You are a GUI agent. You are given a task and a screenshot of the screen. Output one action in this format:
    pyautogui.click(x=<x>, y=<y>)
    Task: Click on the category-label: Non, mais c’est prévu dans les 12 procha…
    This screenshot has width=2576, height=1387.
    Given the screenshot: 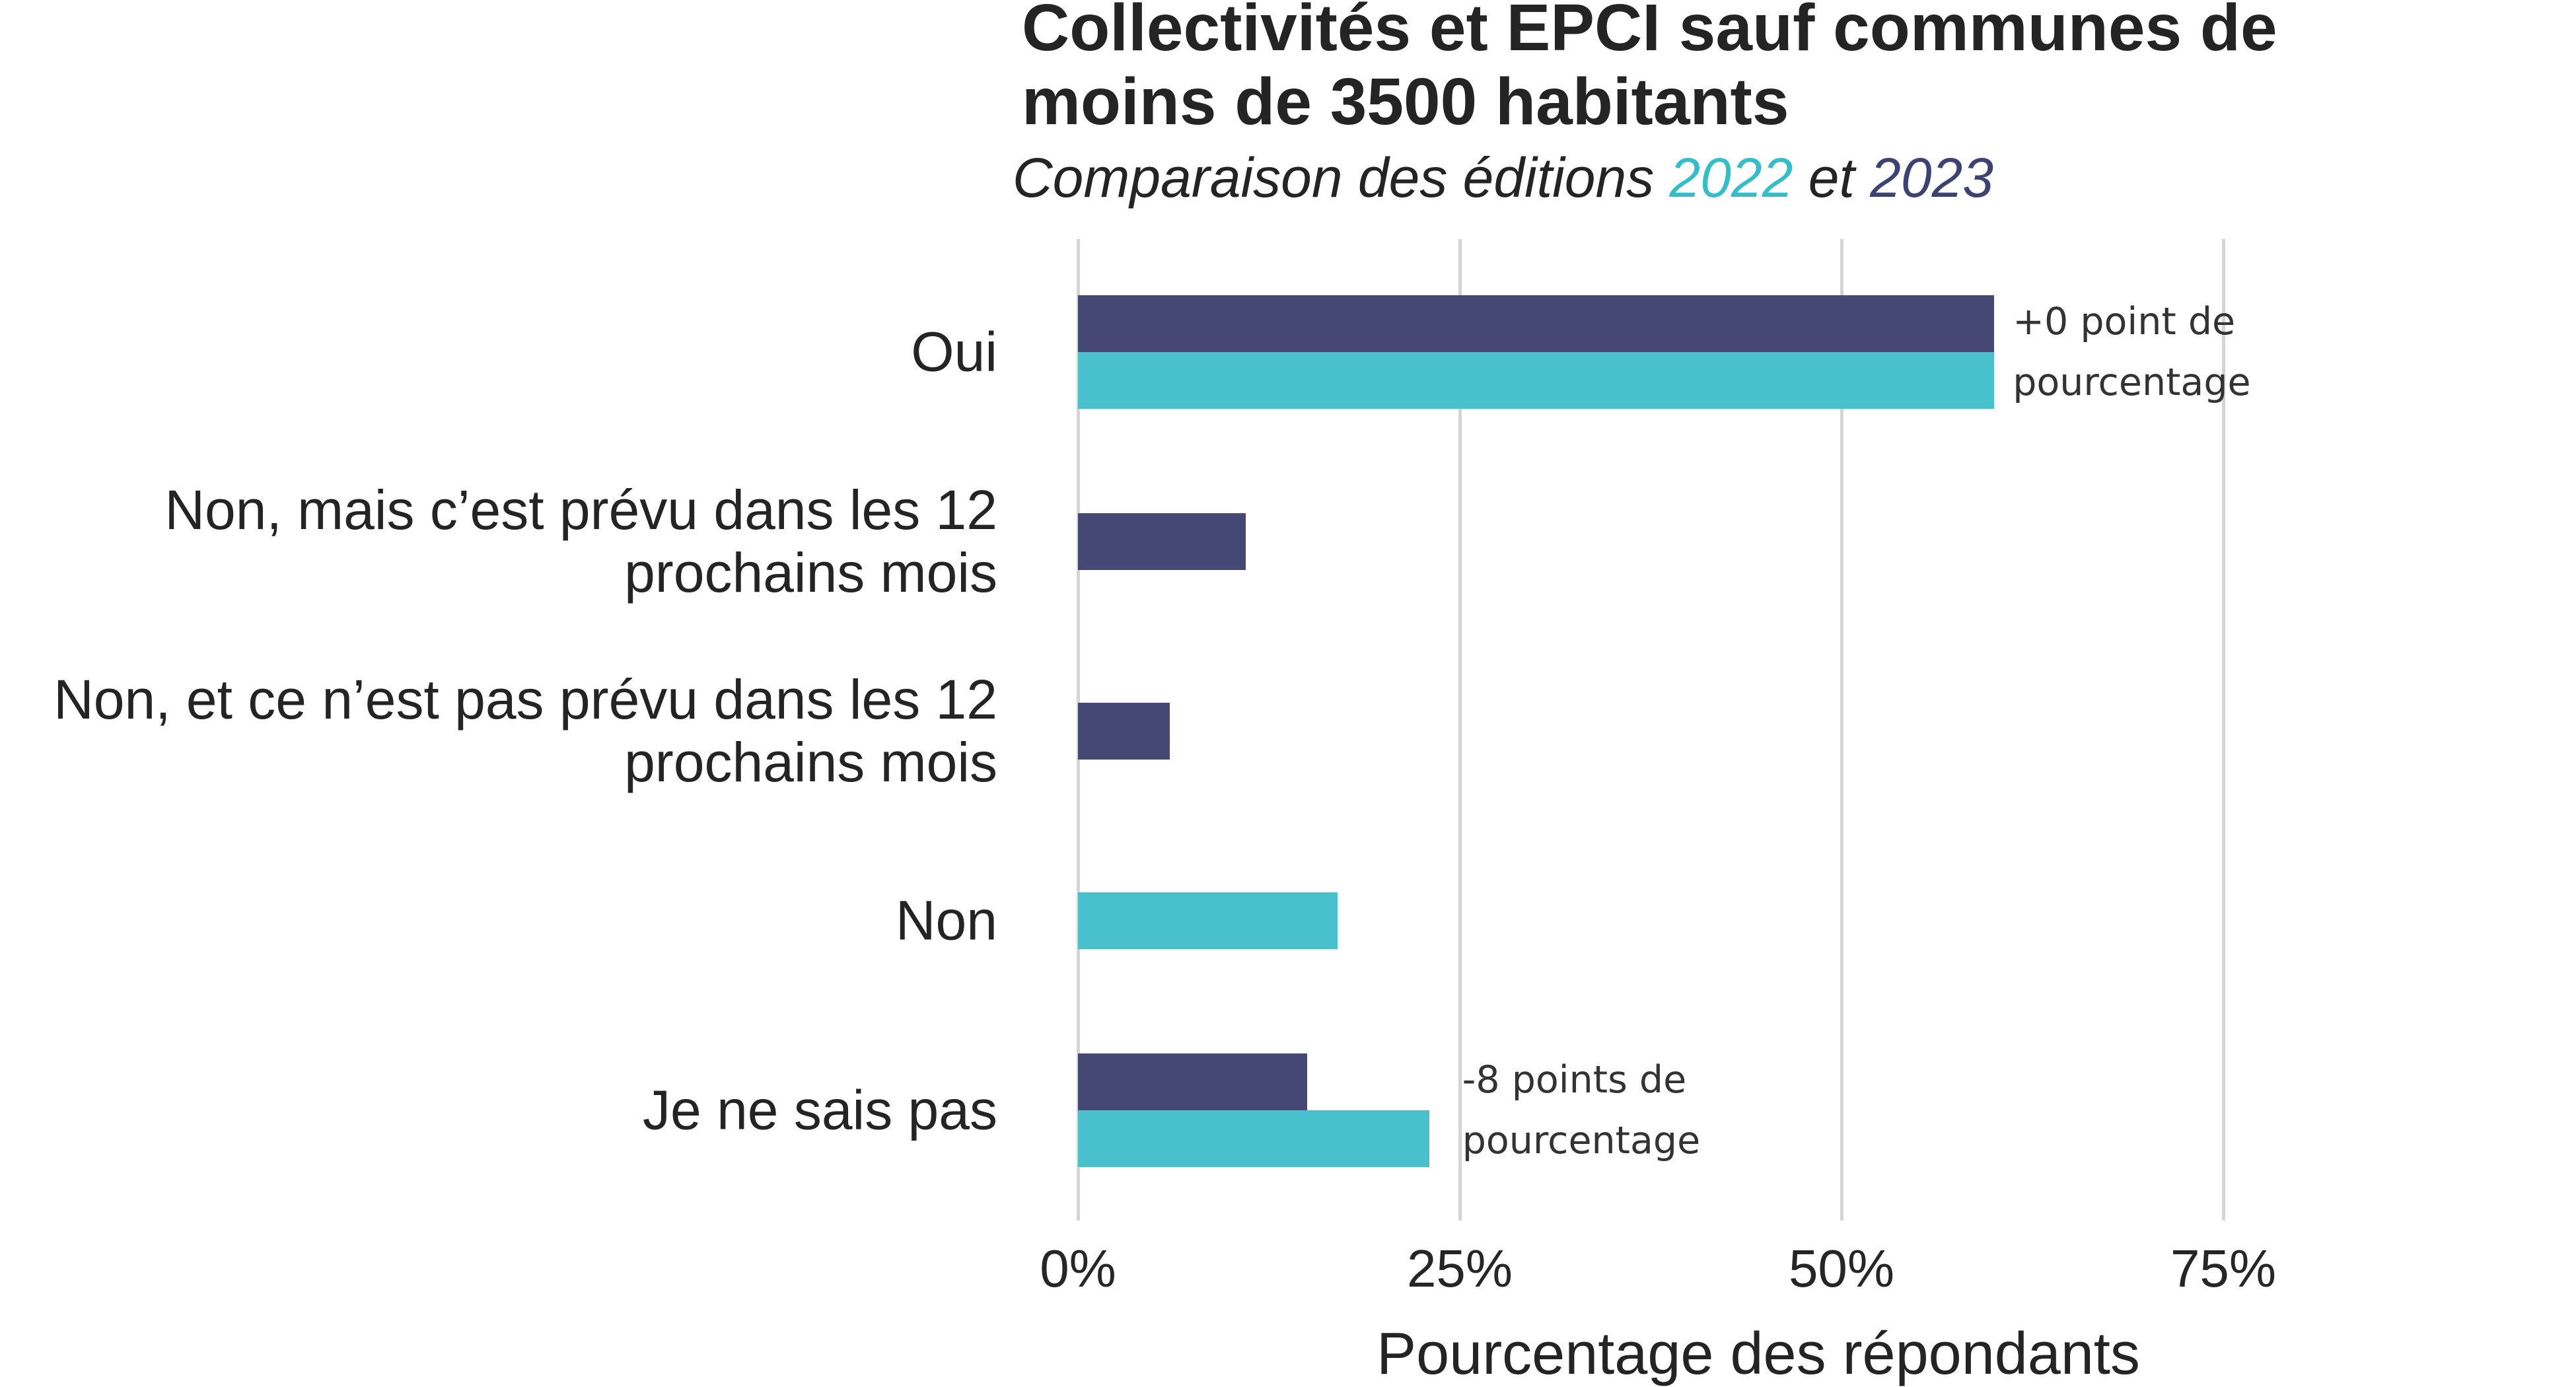 What is the action you would take?
    pyautogui.click(x=580, y=541)
    